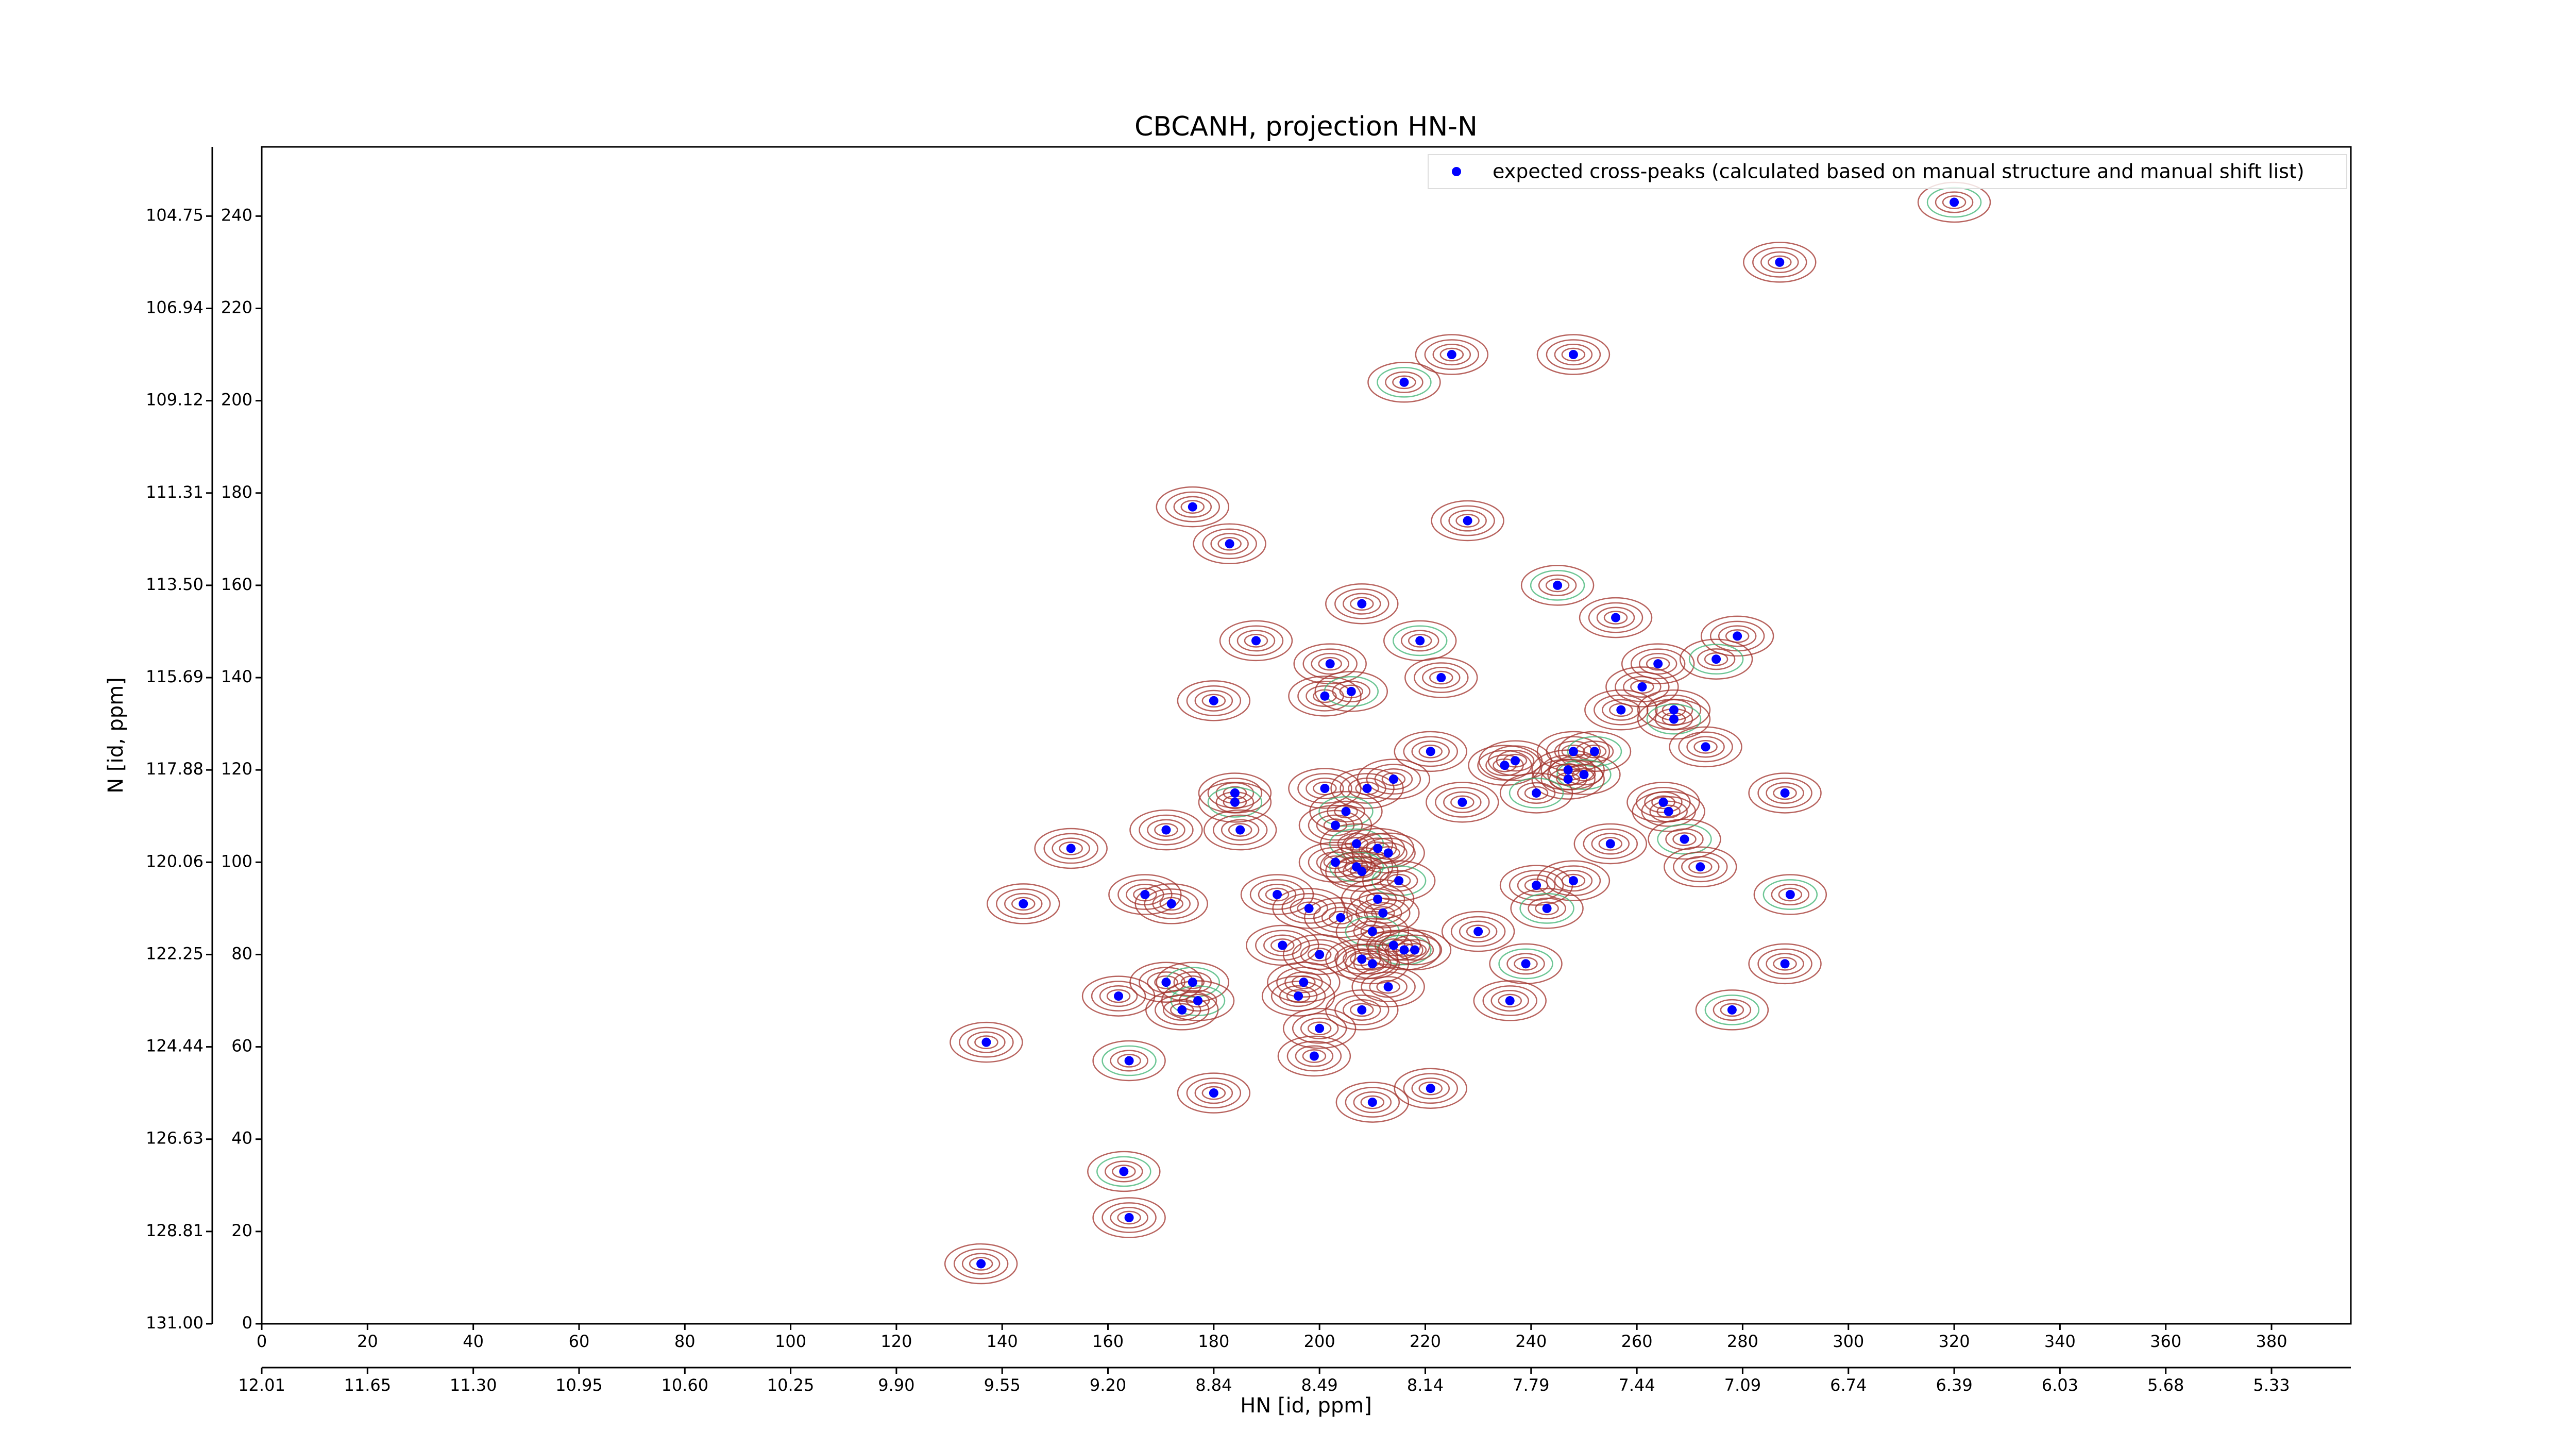 This screenshot has width=2576, height=1449. What do you see at coordinates (1108, 1385) in the screenshot?
I see `x2-tick-label: 9.20` at bounding box center [1108, 1385].